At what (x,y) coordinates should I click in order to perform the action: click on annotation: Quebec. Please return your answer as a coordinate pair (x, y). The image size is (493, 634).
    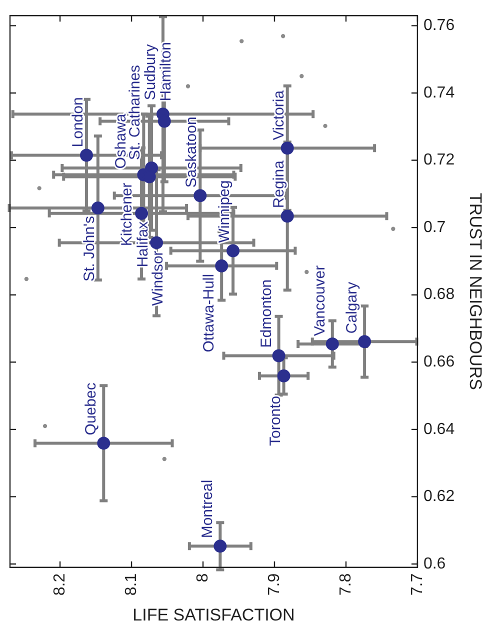
    Looking at the image, I should click on (91, 409).